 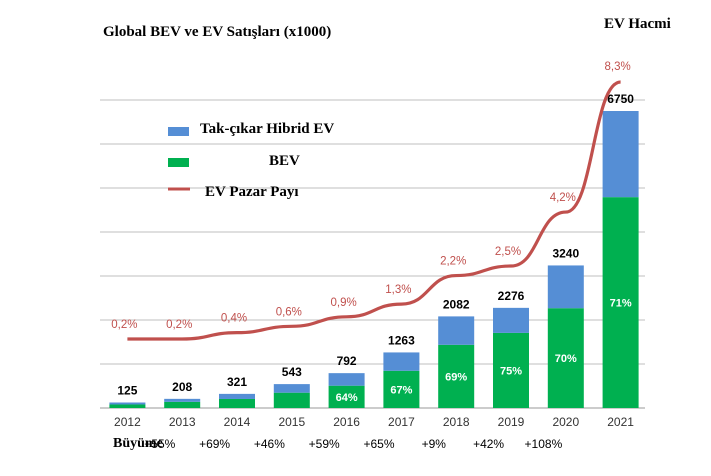 What do you see at coordinates (237, 396) in the screenshot?
I see `bar-phev-2014` at bounding box center [237, 396].